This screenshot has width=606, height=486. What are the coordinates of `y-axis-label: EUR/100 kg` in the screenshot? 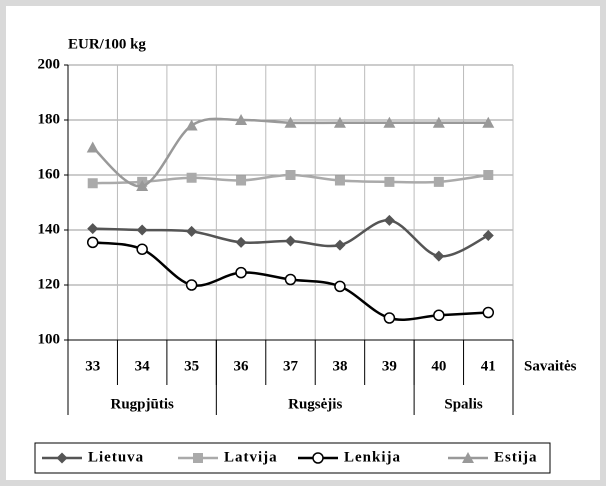 It's located at (107, 44).